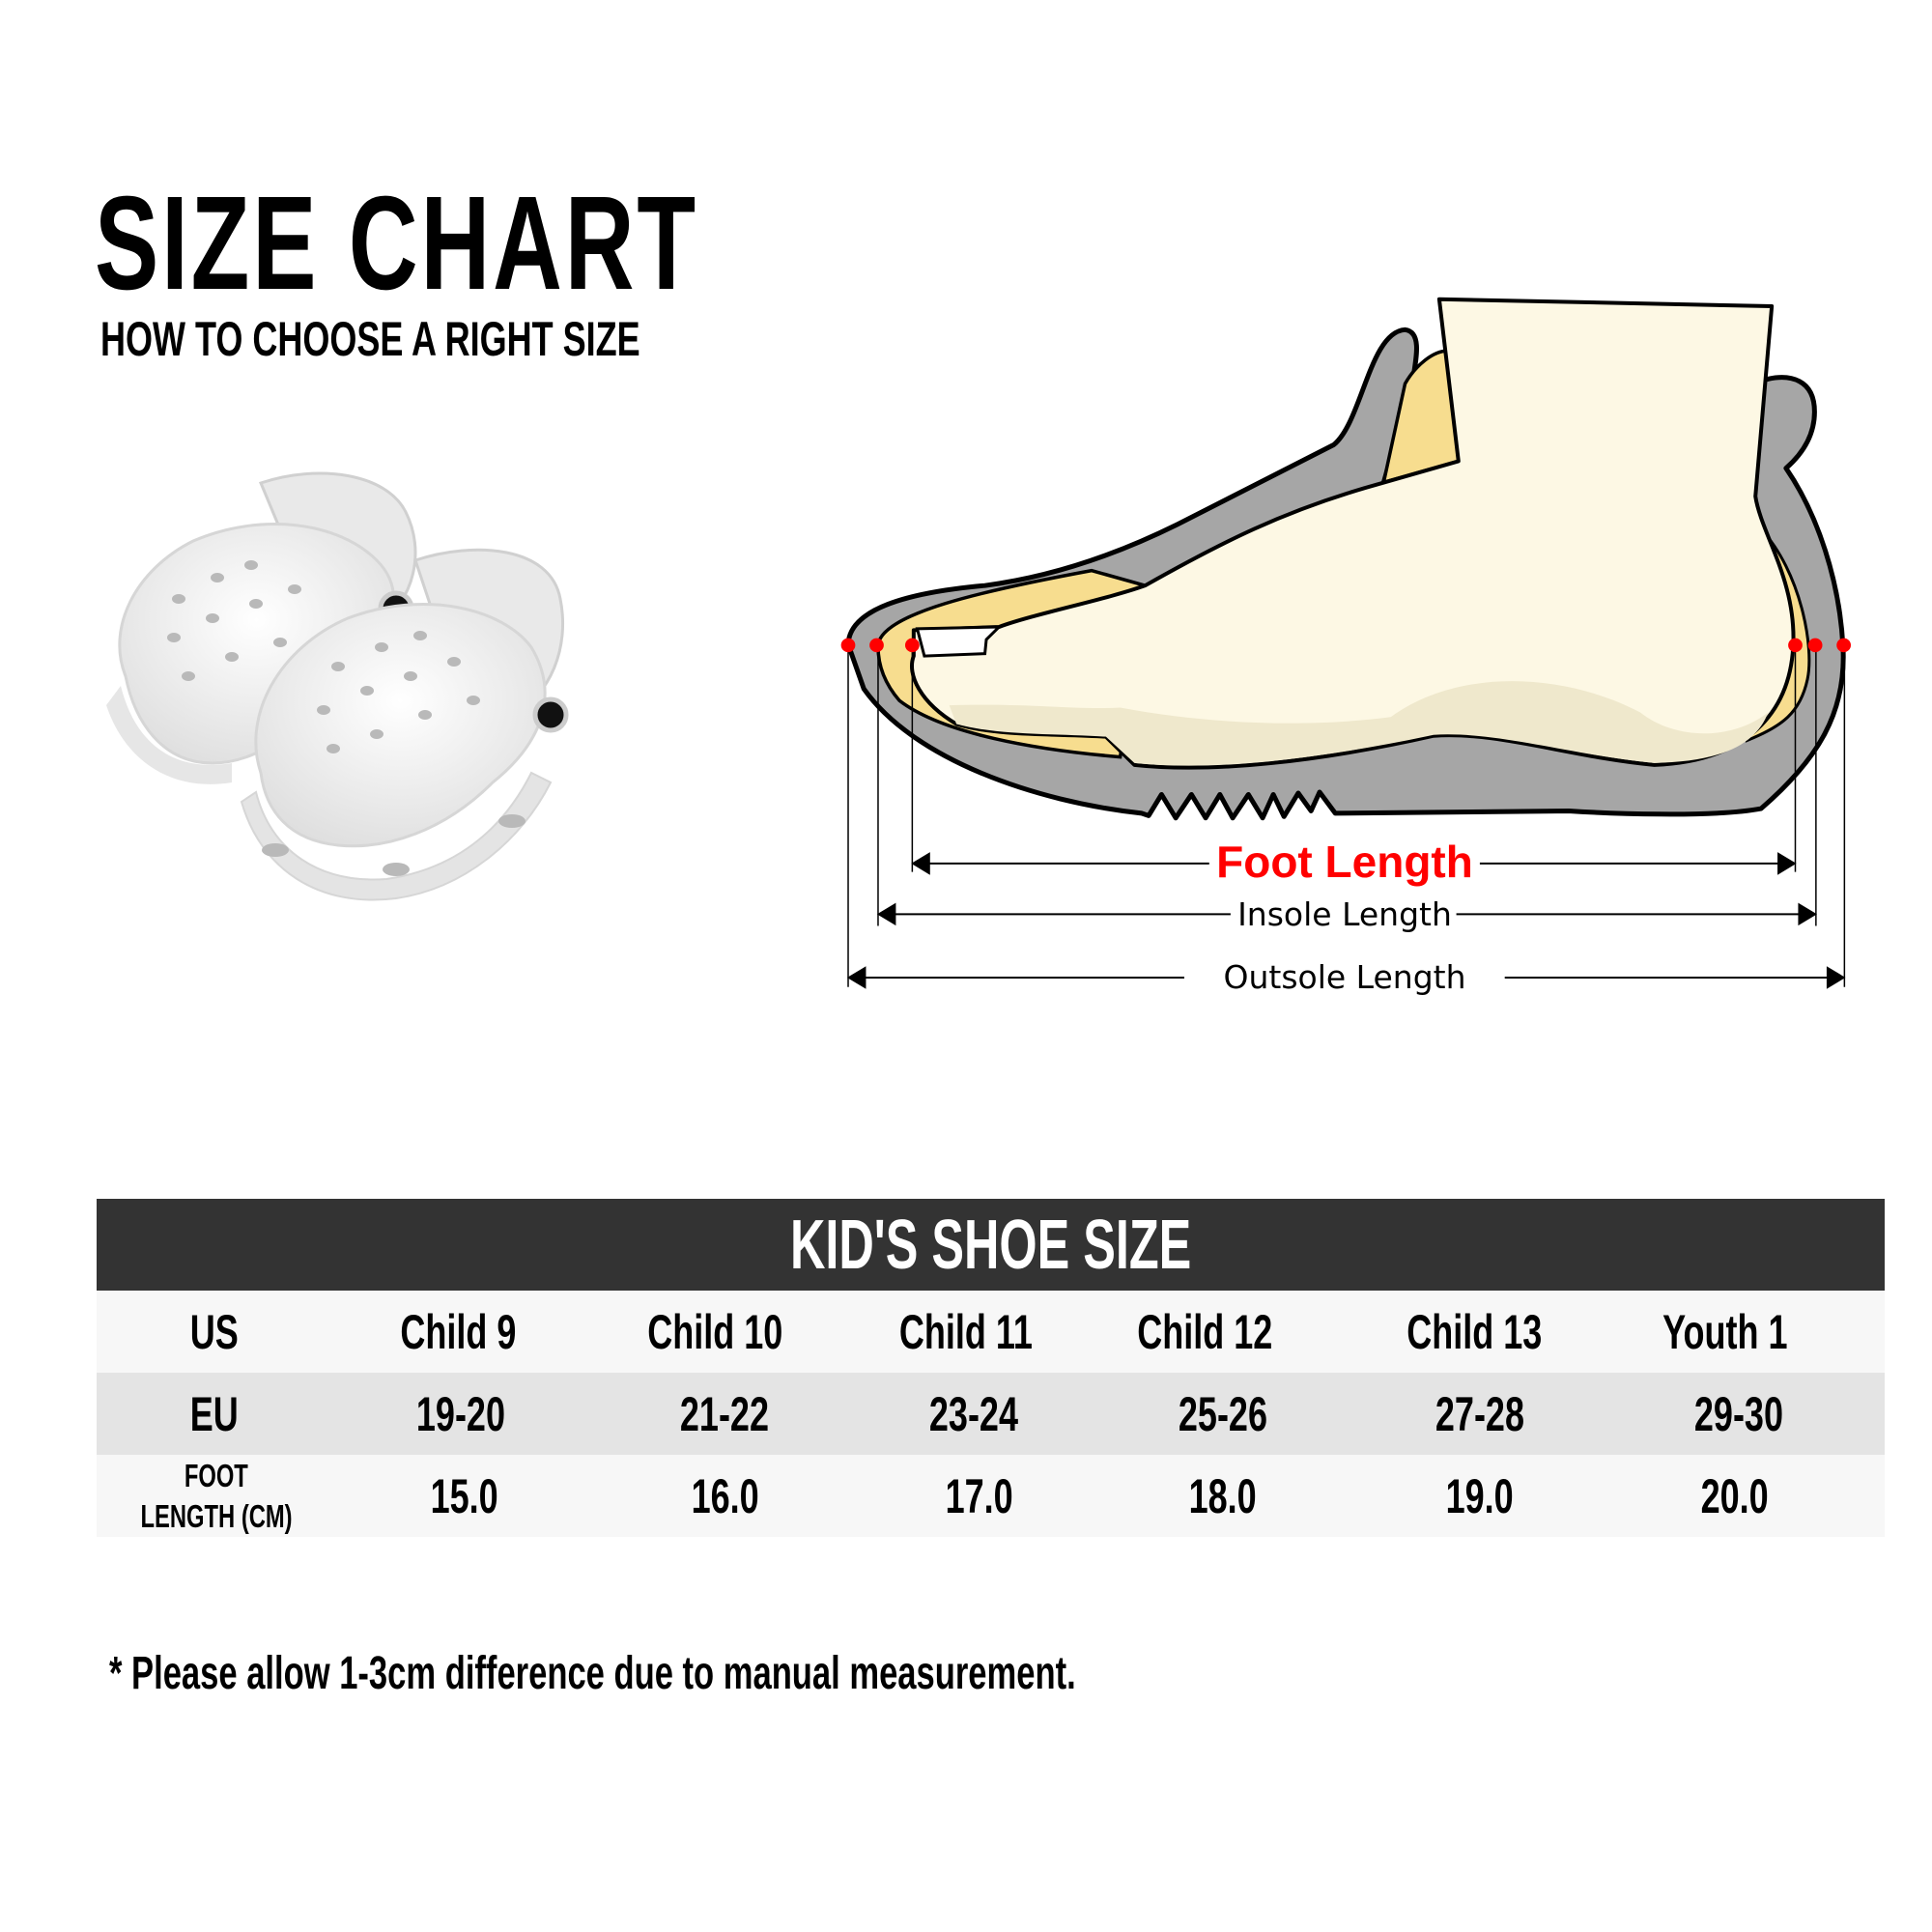 The width and height of the screenshot is (1932, 1932). Describe the element at coordinates (1359, 723) in the screenshot. I see `foot-sole-shadow` at that location.